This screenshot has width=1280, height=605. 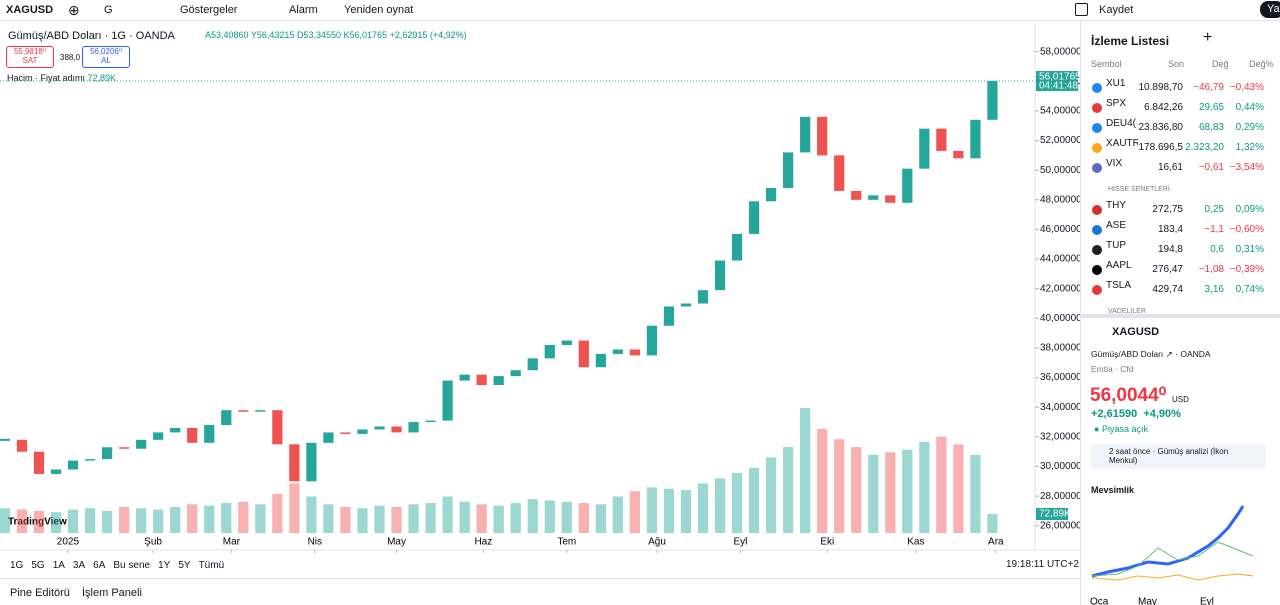 I want to click on range-button: 1A, so click(x=58, y=565).